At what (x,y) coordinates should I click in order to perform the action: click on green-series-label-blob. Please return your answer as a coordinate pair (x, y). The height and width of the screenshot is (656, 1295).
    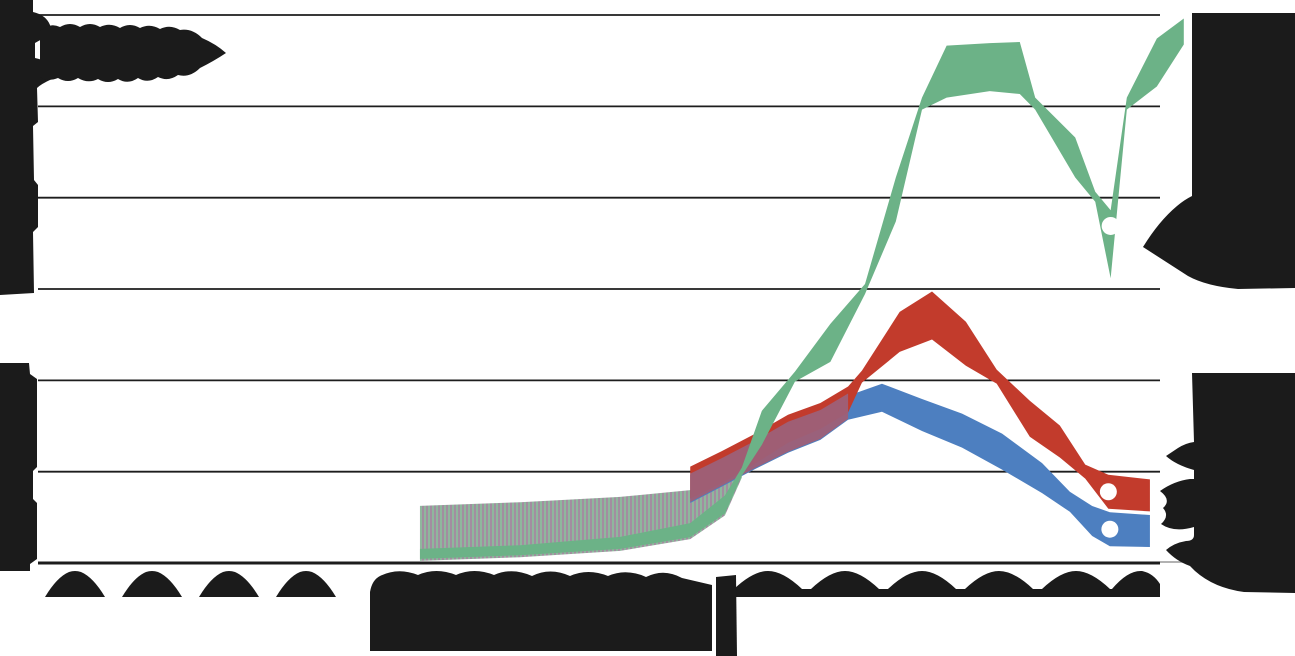
    Looking at the image, I should click on (1219, 151).